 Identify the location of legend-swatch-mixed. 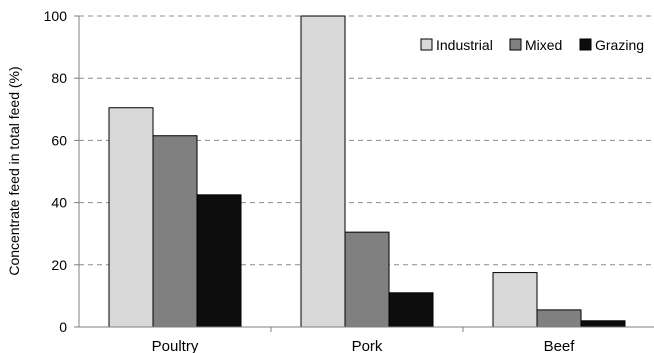
(515, 44).